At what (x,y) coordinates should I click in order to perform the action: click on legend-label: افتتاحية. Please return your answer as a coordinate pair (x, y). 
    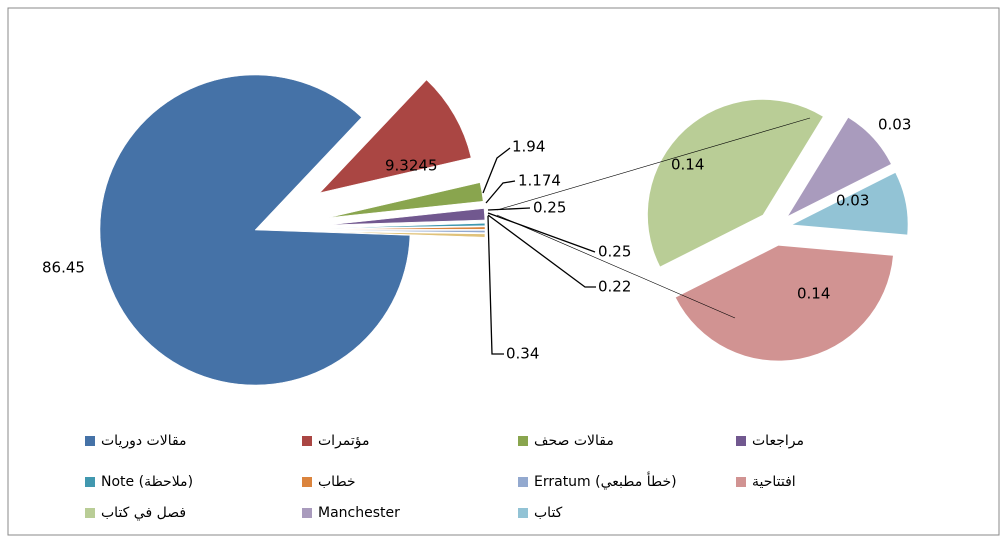
    Looking at the image, I should click on (774, 482).